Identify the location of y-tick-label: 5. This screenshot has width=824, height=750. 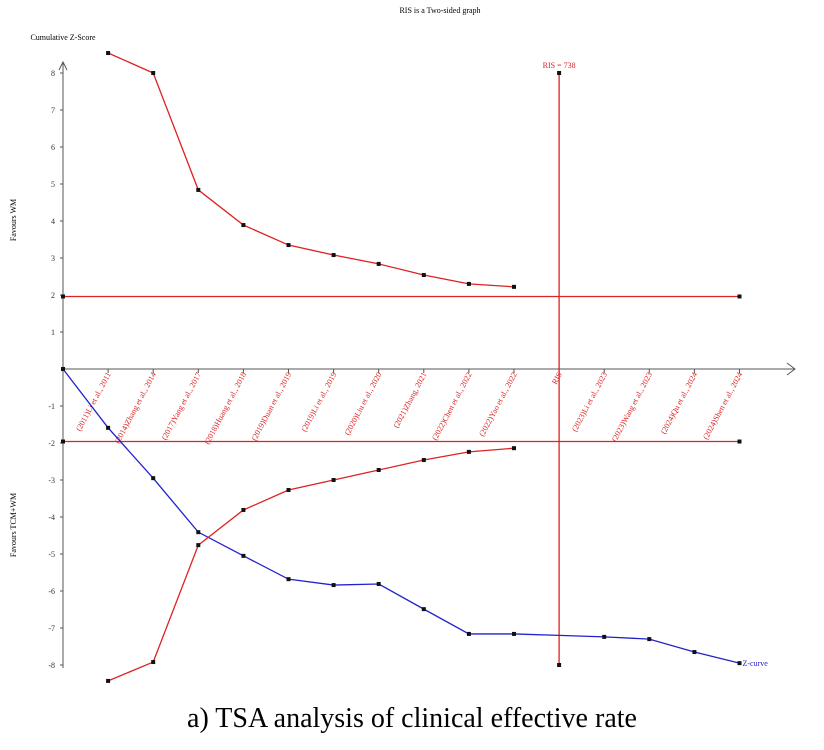
(53, 184).